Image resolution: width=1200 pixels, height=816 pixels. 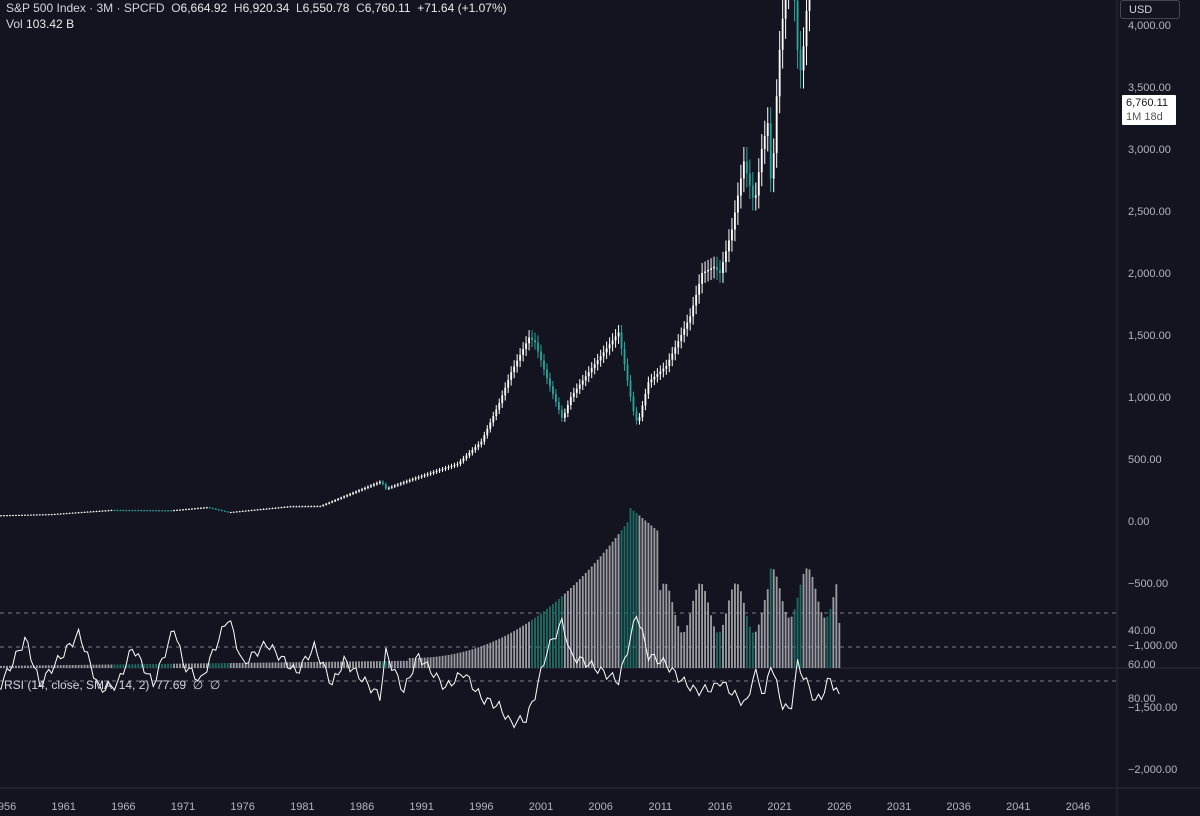 I want to click on price-tick-label: −2,000.00, so click(x=1152, y=770).